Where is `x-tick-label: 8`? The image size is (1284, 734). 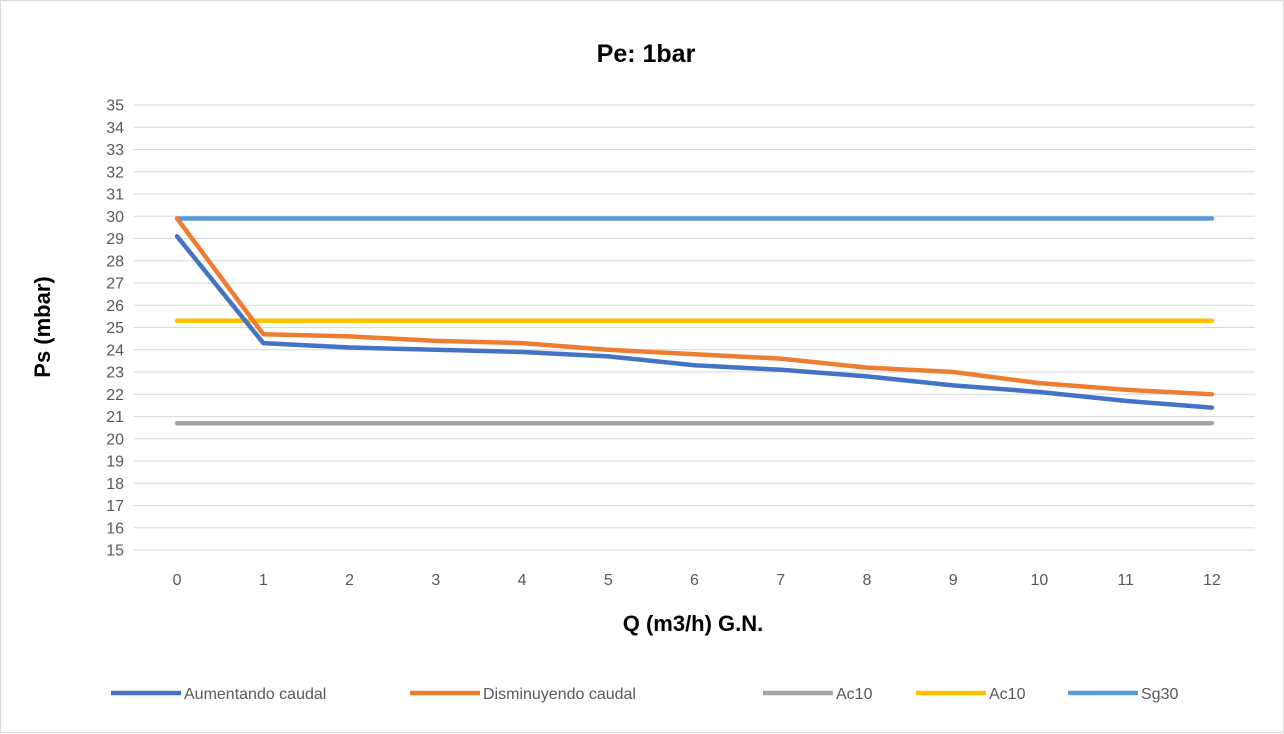
x-tick-label: 8 is located at coordinates (867, 580).